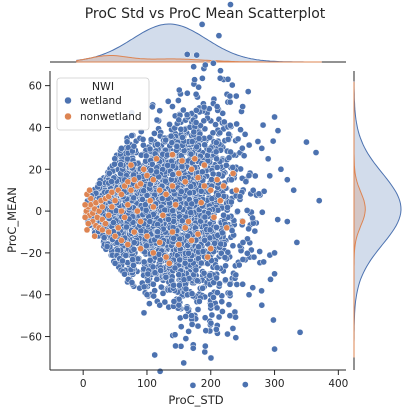 Image resolution: width=412 pixels, height=417 pixels. Describe the element at coordinates (377, 219) in the screenshot. I see `right-kde-wetland` at that location.